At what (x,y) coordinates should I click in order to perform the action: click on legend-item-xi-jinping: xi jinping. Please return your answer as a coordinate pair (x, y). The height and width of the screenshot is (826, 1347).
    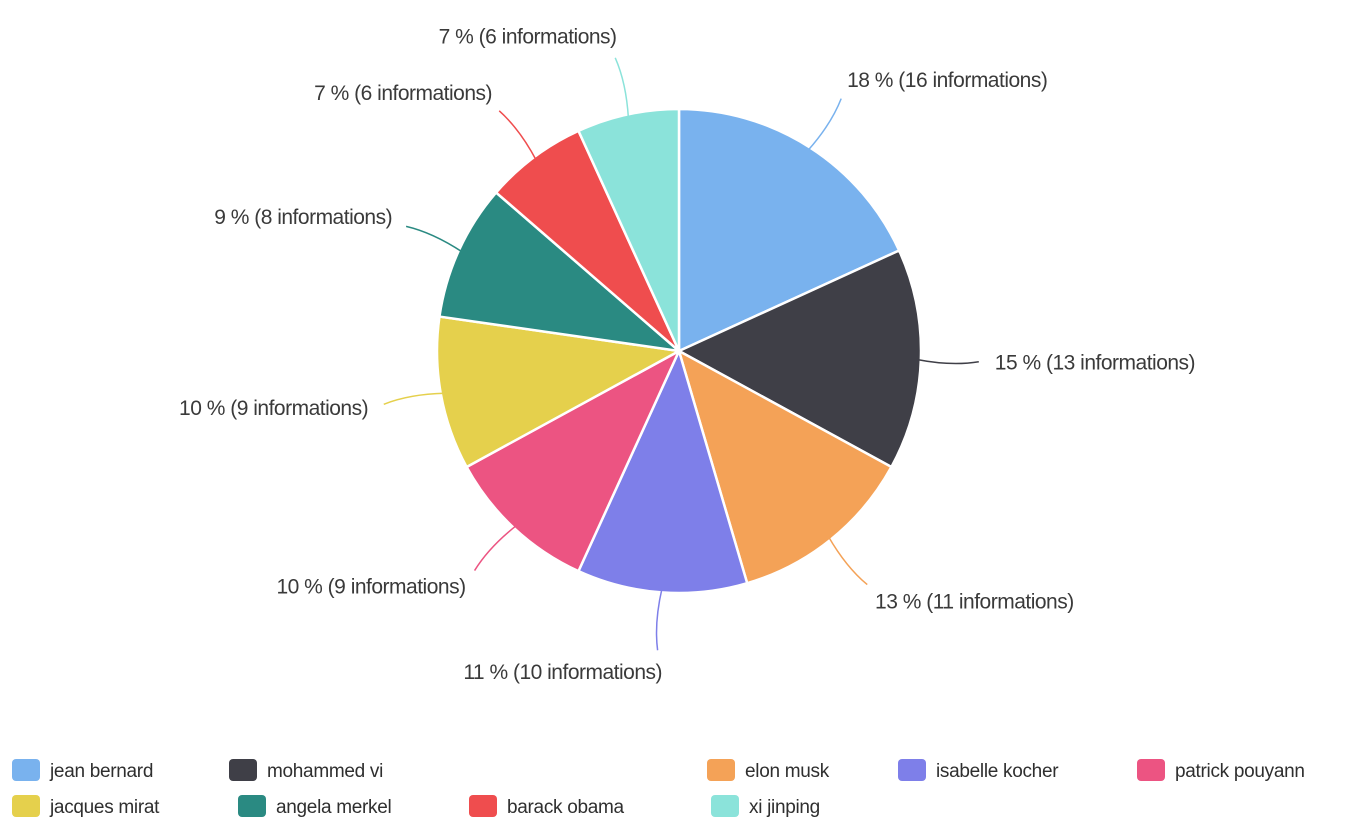
    Looking at the image, I should click on (765, 806).